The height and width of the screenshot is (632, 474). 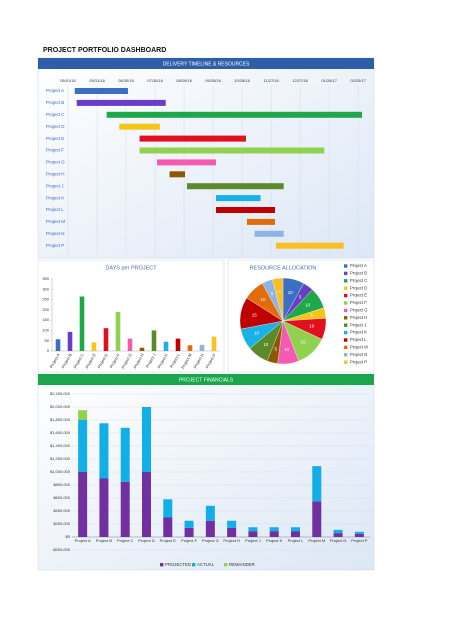 What do you see at coordinates (60, 393) in the screenshot?
I see `y-tick-label: $2,200,000` at bounding box center [60, 393].